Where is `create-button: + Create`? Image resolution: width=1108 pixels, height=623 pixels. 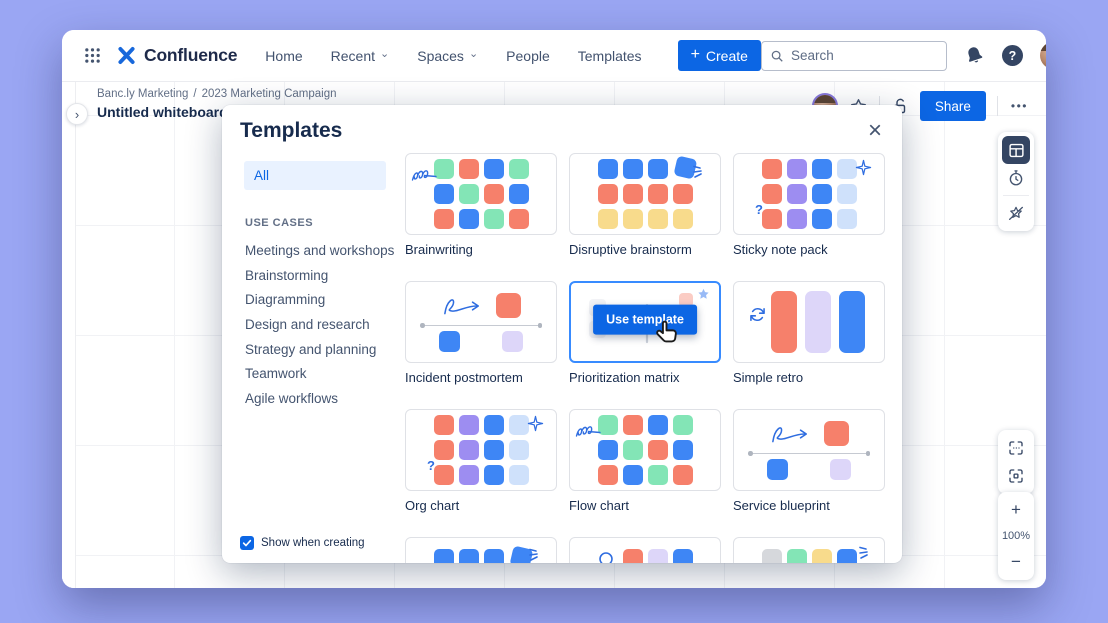
create-button: + Create is located at coordinates (719, 55).